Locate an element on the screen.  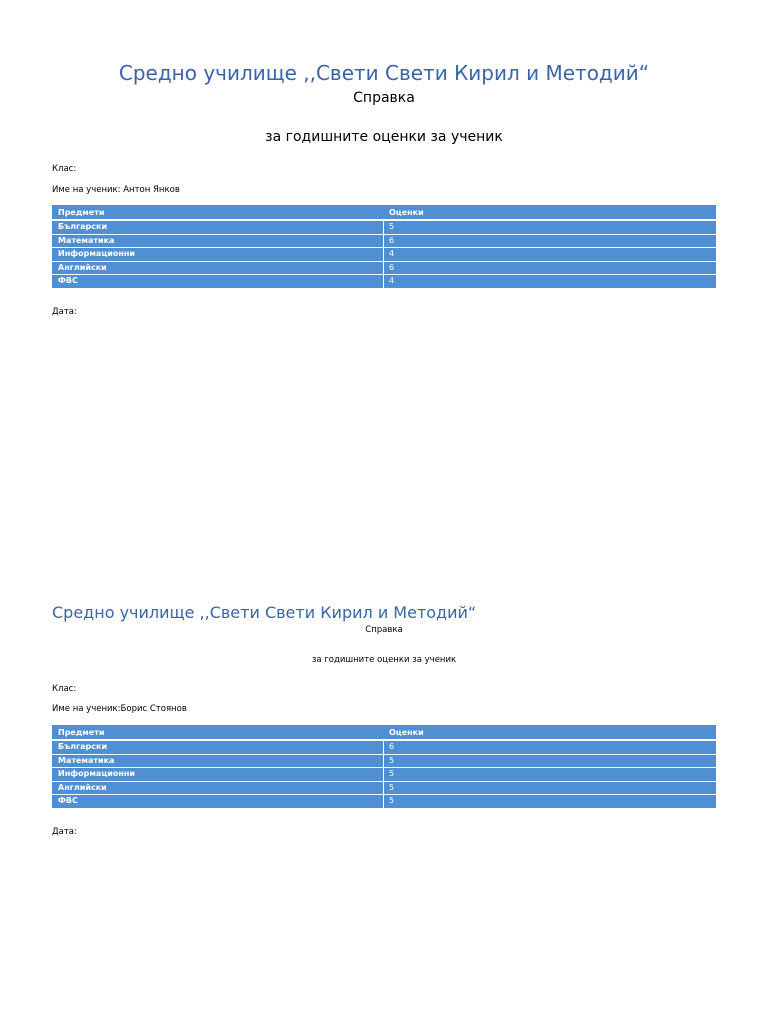
table-row: Математика 6 is located at coordinates (384, 241).